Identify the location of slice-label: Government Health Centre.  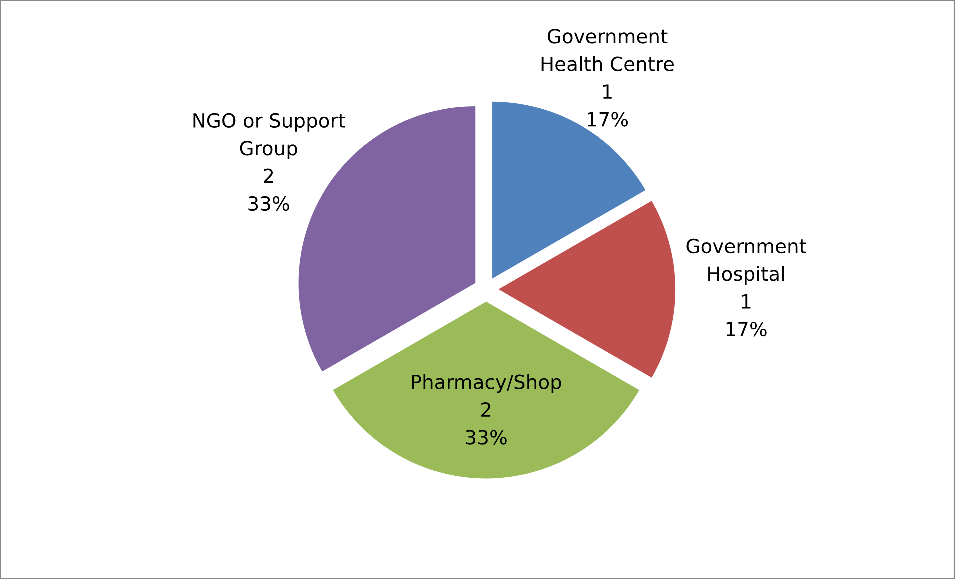
(608, 50).